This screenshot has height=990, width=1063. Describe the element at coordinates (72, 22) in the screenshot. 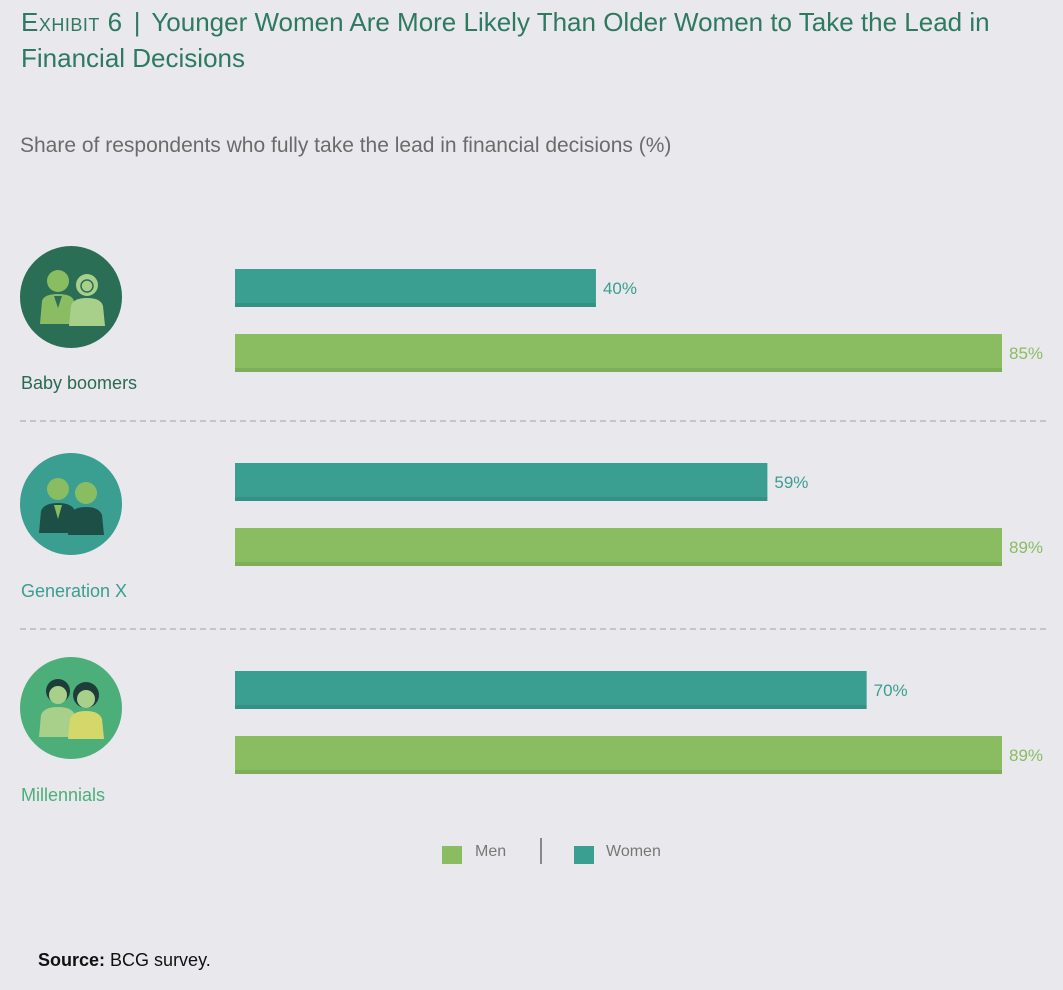

I see `exhibit-number: Exhibit 6` at that location.